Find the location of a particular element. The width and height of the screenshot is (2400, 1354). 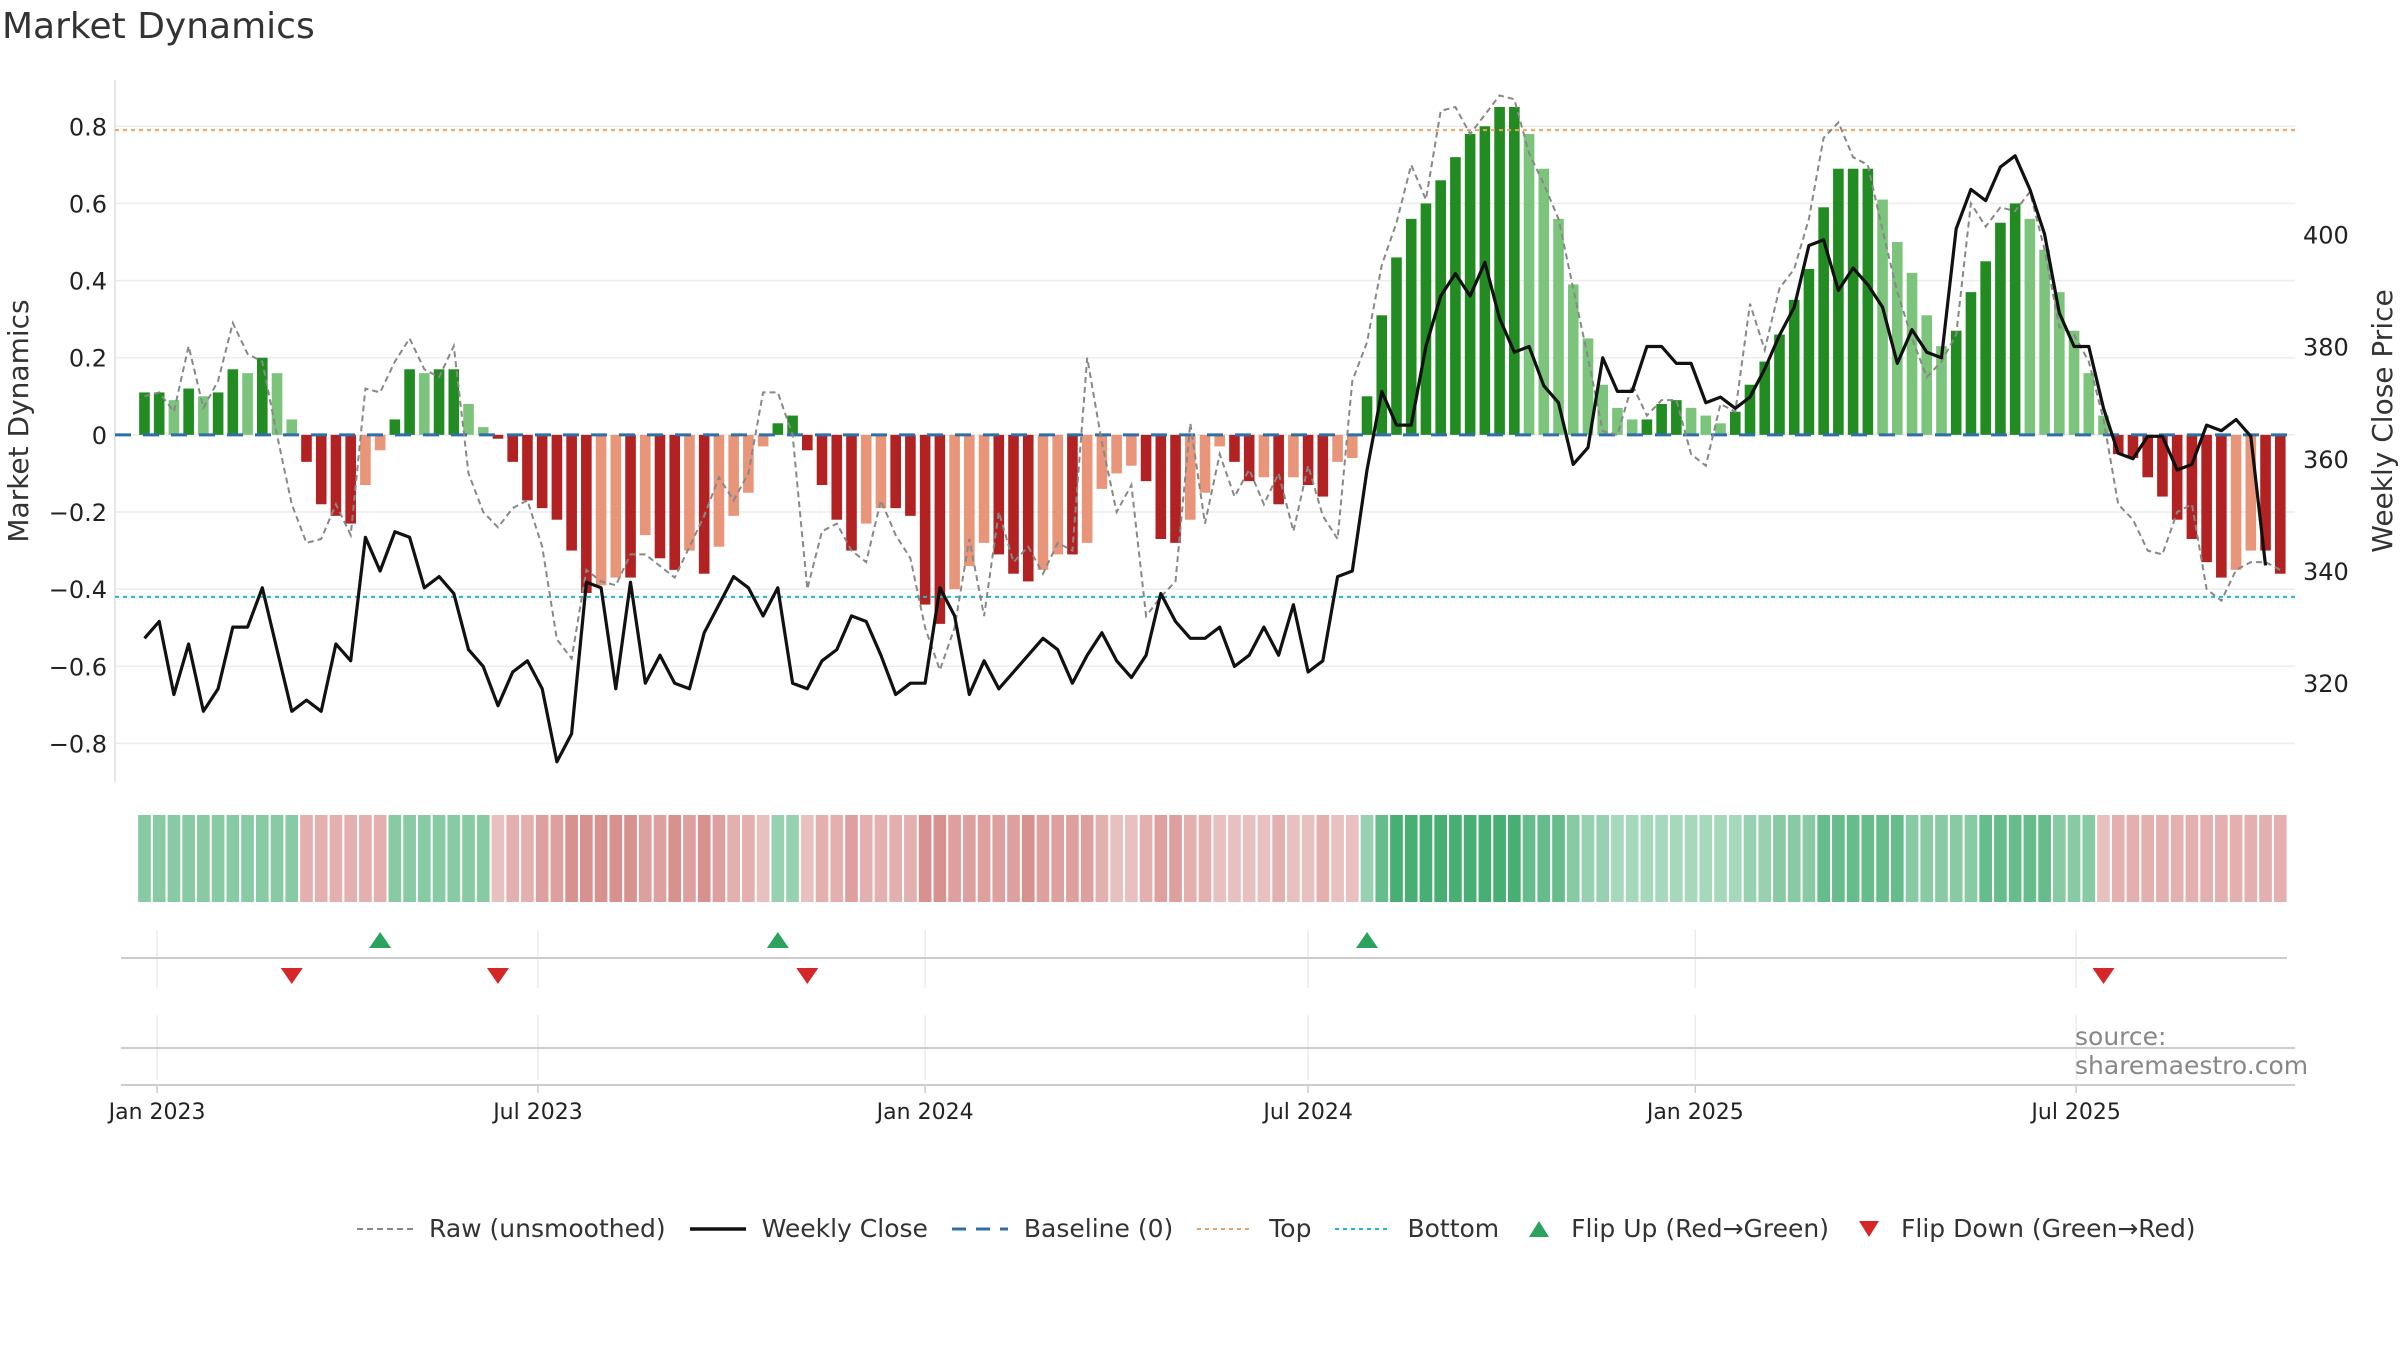

x-tick-label: Jan 2024 is located at coordinates (924, 1112).